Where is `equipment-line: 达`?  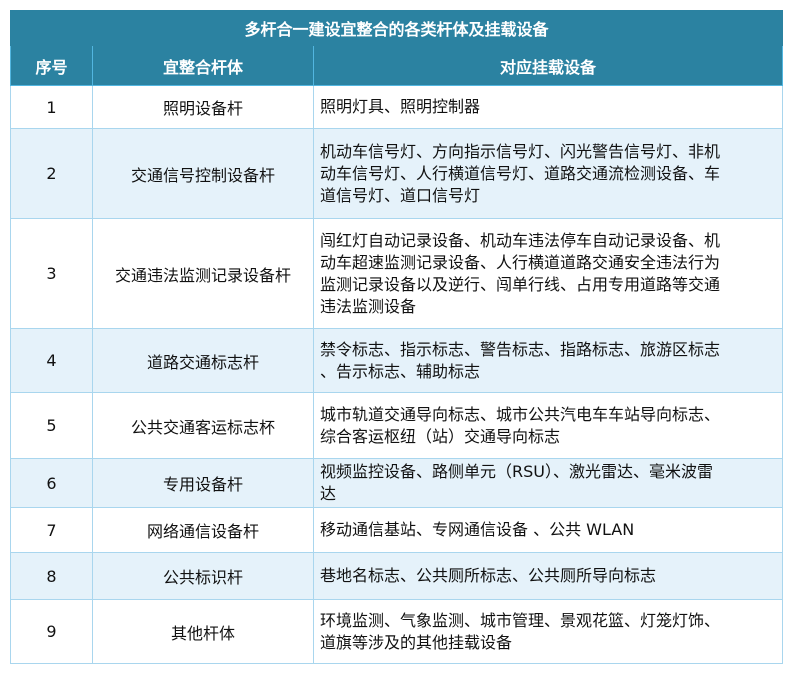
equipment-line: 达 is located at coordinates (328, 493).